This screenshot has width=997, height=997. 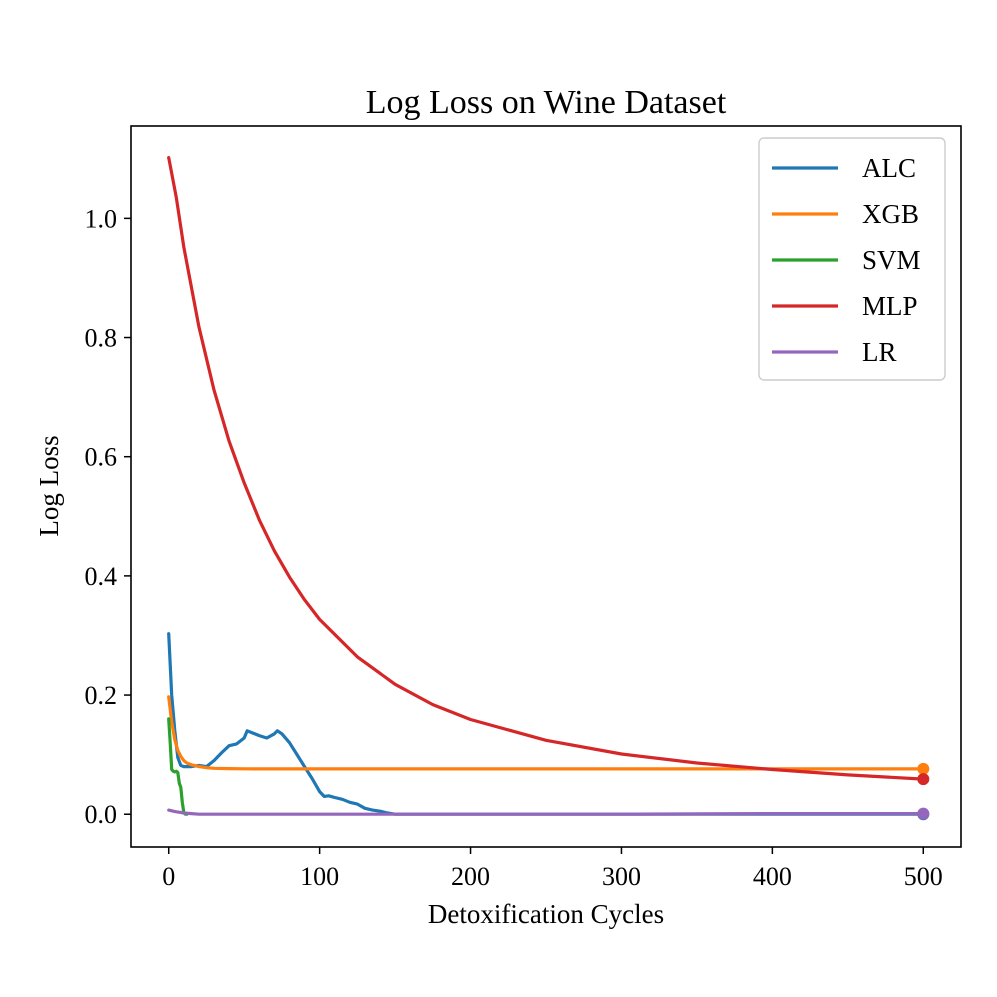 I want to click on y-tick-label: 0.2, so click(x=101, y=695).